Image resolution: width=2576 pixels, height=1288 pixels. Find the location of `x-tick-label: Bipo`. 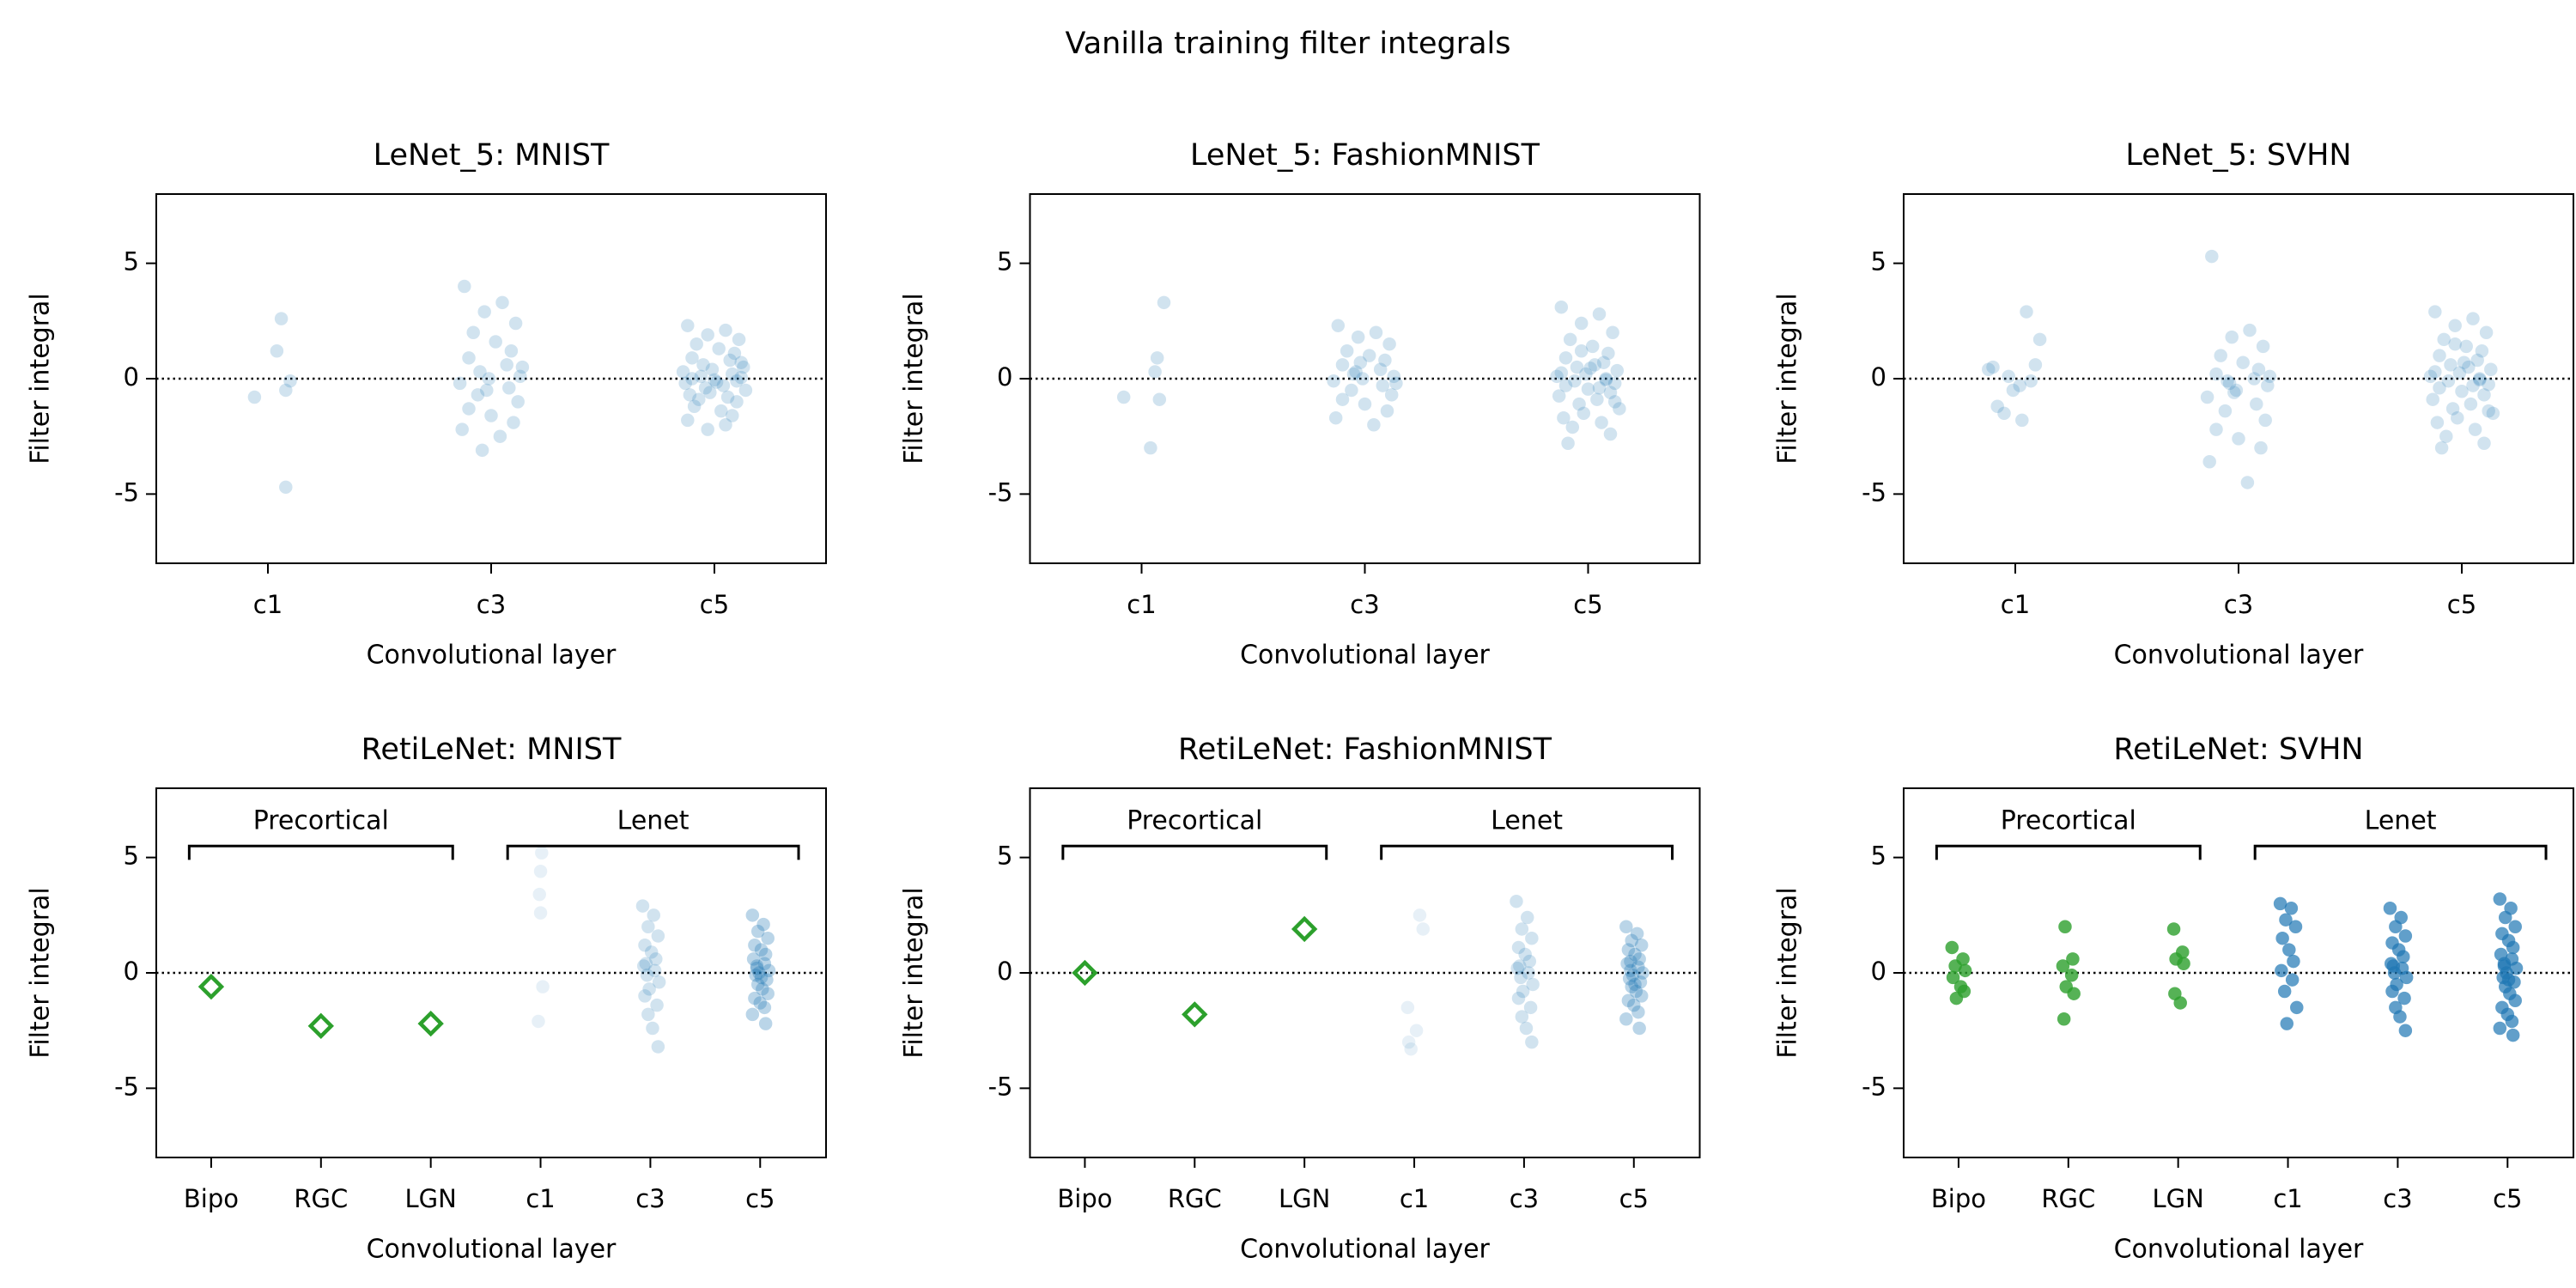

x-tick-label: Bipo is located at coordinates (212, 1199).